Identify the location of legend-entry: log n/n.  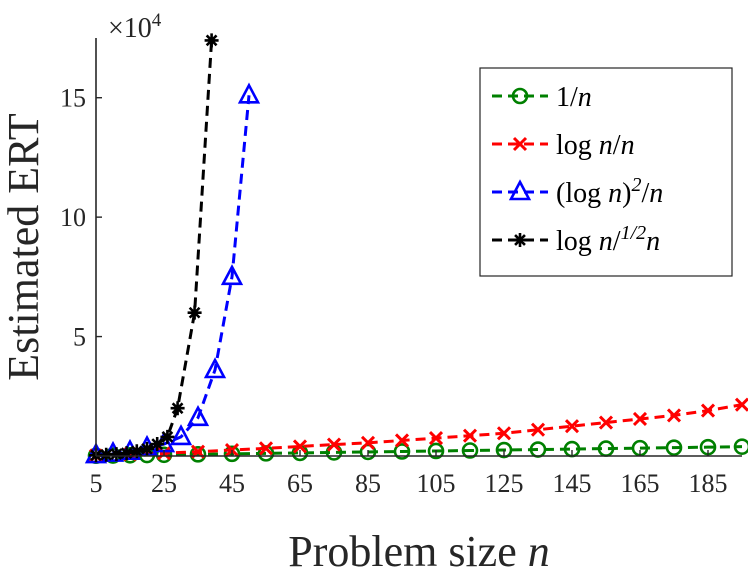
(563, 145).